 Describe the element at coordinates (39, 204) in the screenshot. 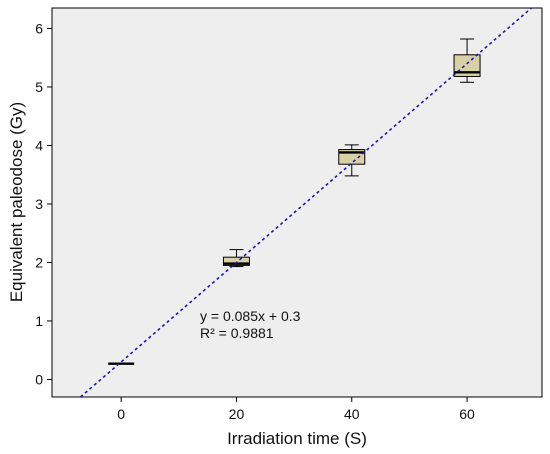

I see `y-tick-label: 3` at that location.